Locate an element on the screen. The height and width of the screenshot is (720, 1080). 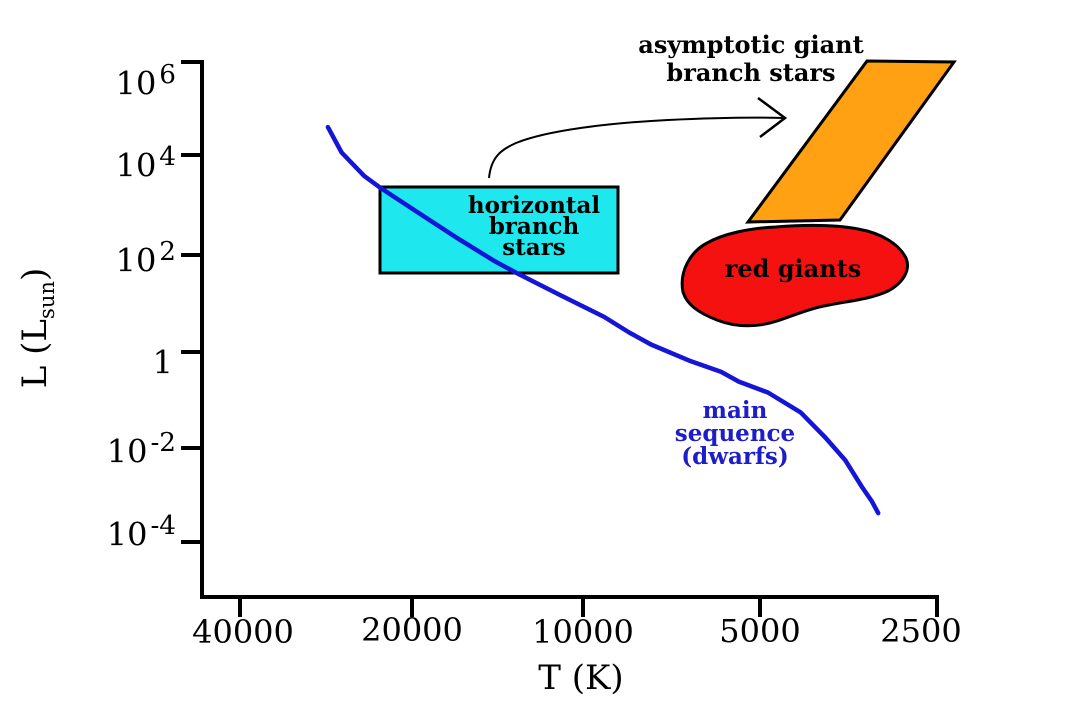
x-tick-label-5000: 5000 is located at coordinates (760, 631).